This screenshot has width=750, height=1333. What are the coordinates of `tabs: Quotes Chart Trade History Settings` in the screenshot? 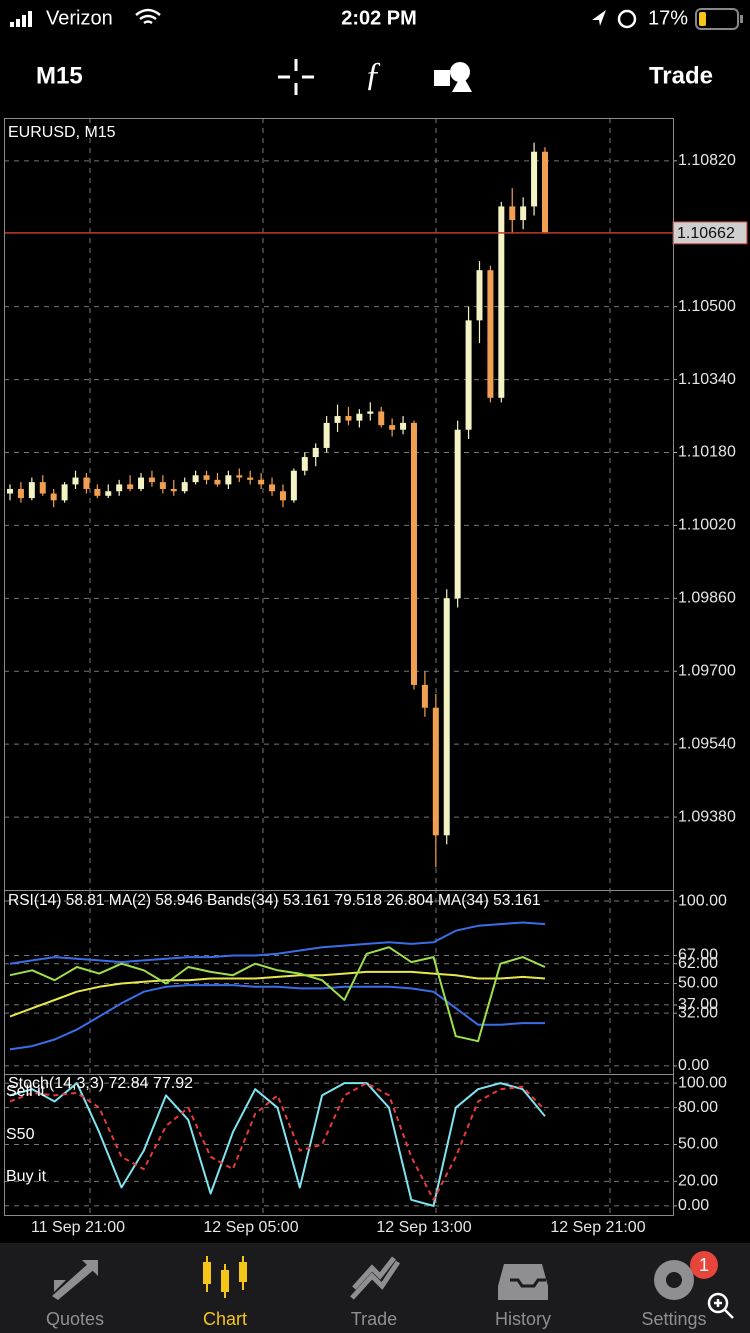 It's located at (376, 1319).